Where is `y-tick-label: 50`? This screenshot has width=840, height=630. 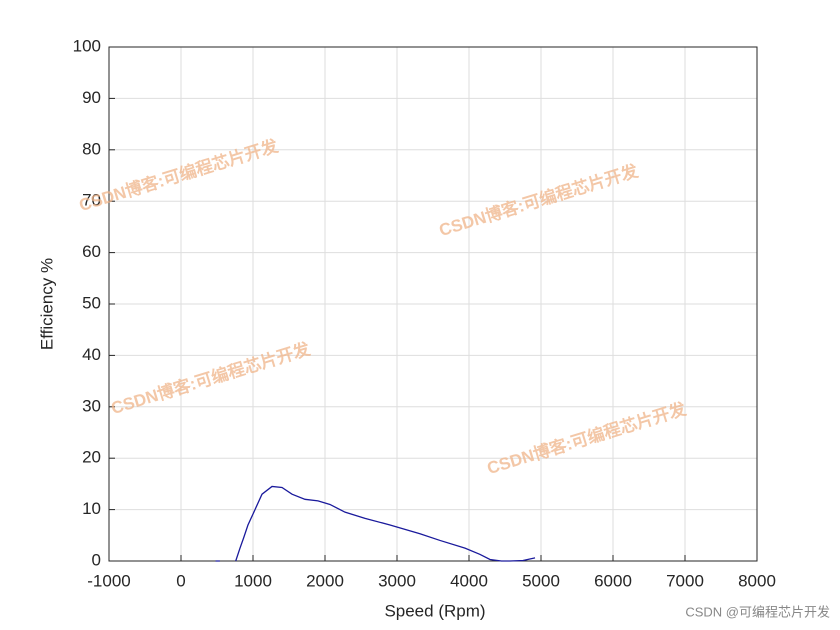 y-tick-label: 50 is located at coordinates (91, 302).